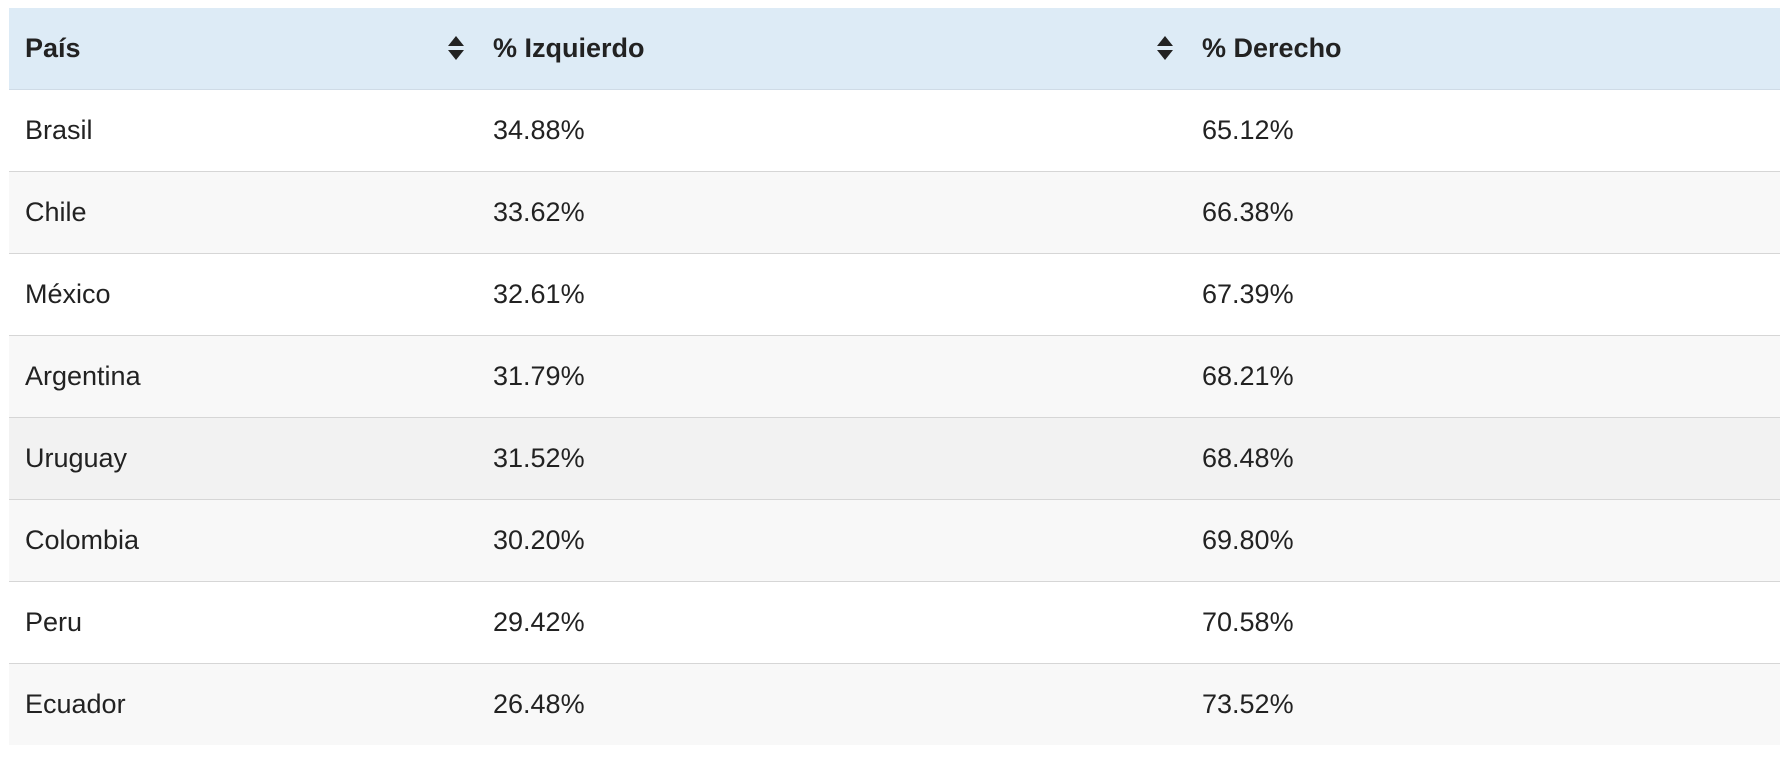 The width and height of the screenshot is (1780, 776). I want to click on table-row: Brasil 34.88% 65.12%, so click(894, 130).